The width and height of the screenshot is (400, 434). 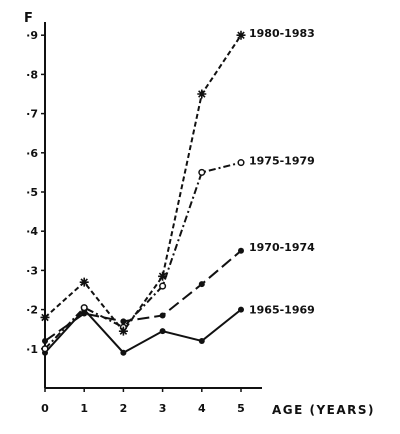 What do you see at coordinates (32, 349) in the screenshot?
I see `y-tick-label: ·1` at bounding box center [32, 349].